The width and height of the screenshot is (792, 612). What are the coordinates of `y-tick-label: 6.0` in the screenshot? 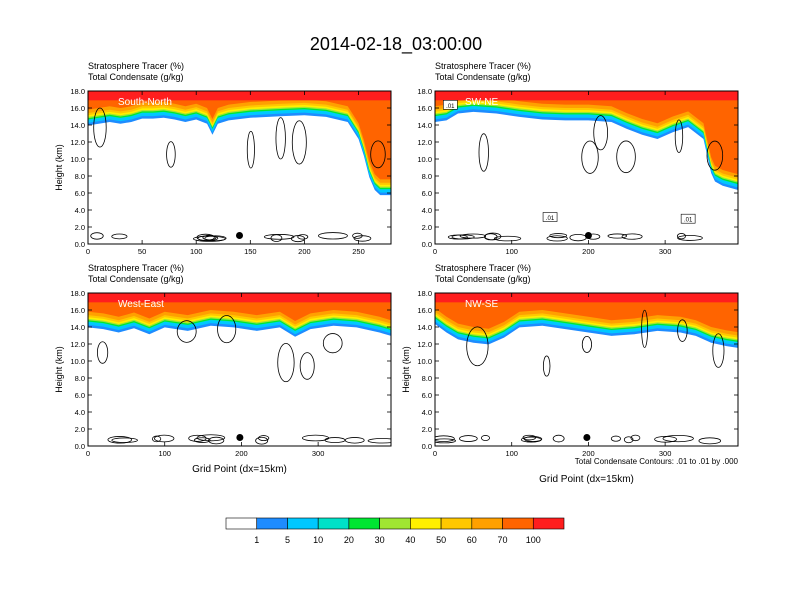 It's located at (427, 395).